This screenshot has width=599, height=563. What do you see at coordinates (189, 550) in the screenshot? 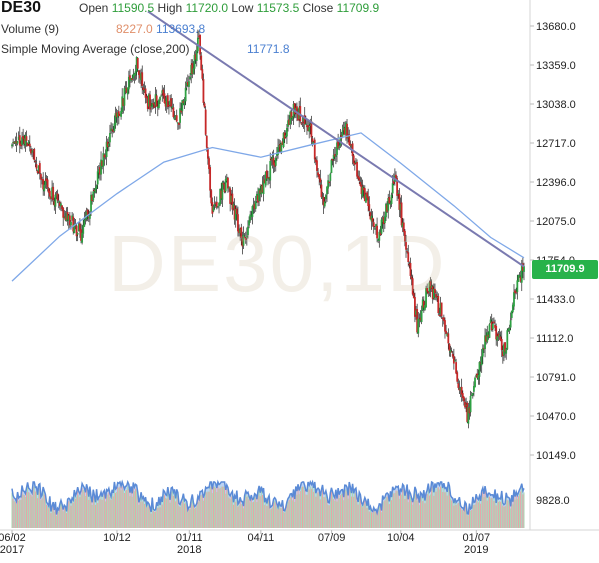
I see `x-tick-year: 2018` at bounding box center [189, 550].